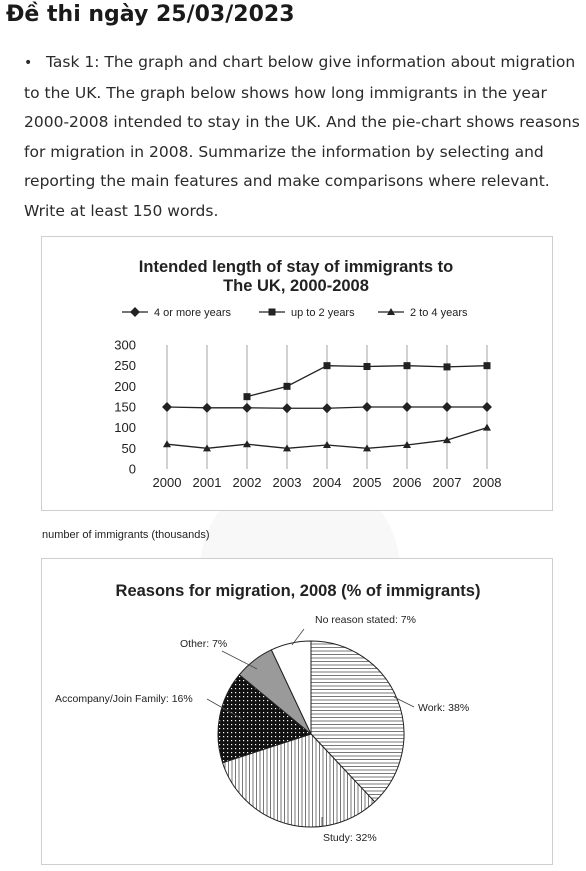  What do you see at coordinates (287, 482) in the screenshot?
I see `x-tick-label: 2003` at bounding box center [287, 482].